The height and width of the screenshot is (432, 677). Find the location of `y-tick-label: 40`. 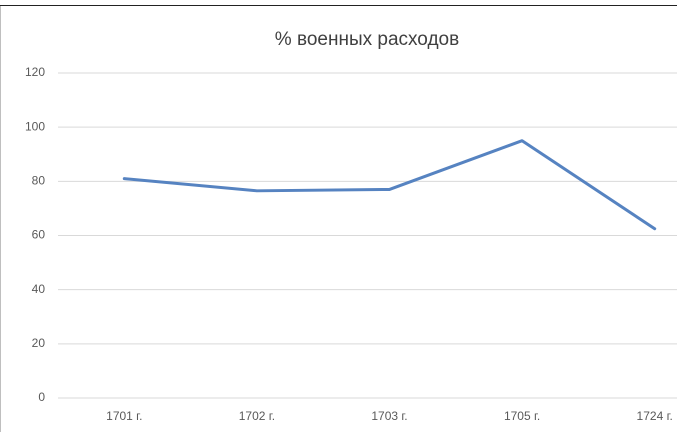

y-tick-label: 40 is located at coordinates (39, 289).